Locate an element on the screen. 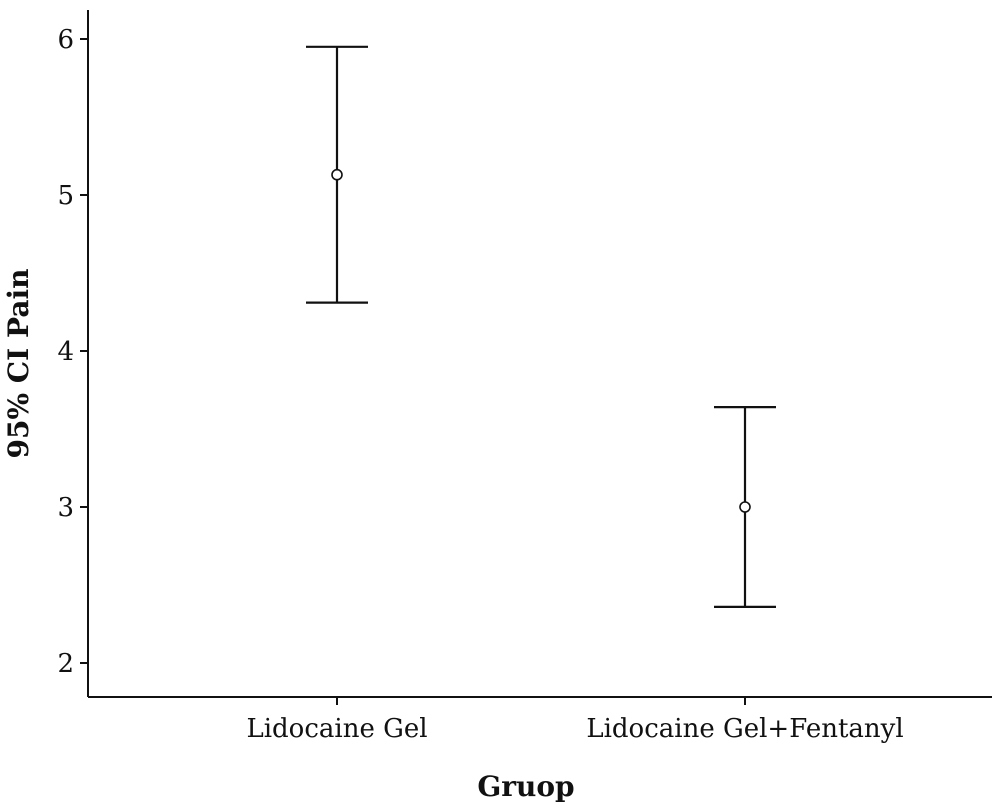  x-axis-title: Gruop is located at coordinates (525, 786).